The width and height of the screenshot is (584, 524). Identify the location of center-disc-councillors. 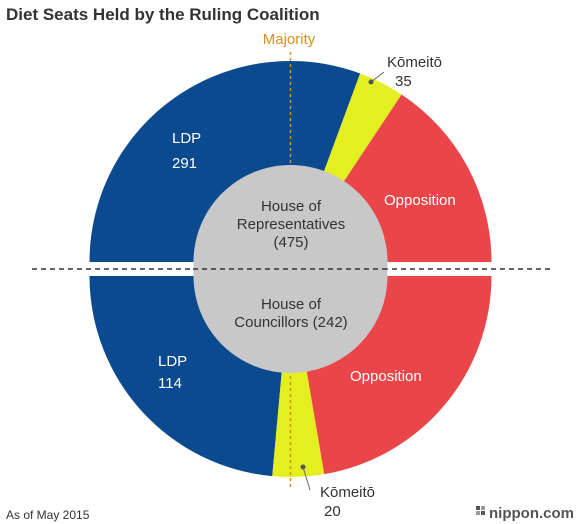
(290, 276).